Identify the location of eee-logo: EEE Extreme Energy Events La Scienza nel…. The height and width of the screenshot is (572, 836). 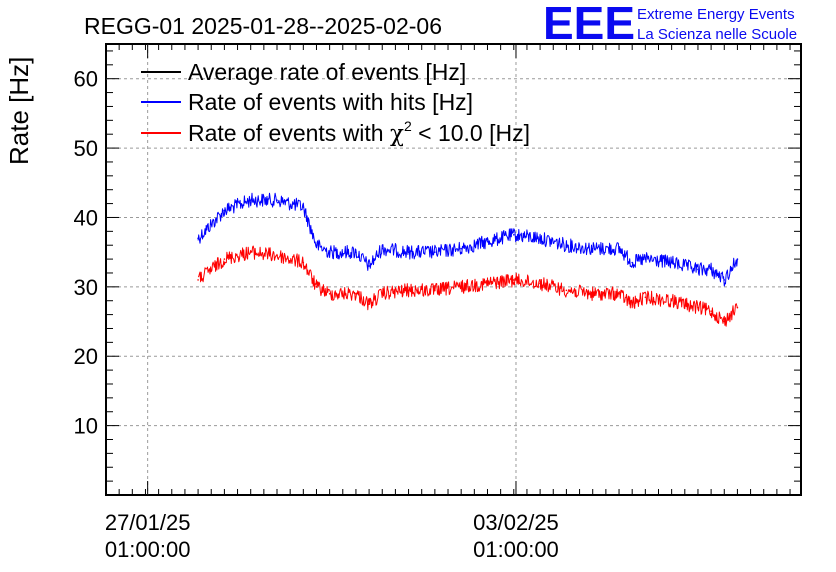
(670, 24).